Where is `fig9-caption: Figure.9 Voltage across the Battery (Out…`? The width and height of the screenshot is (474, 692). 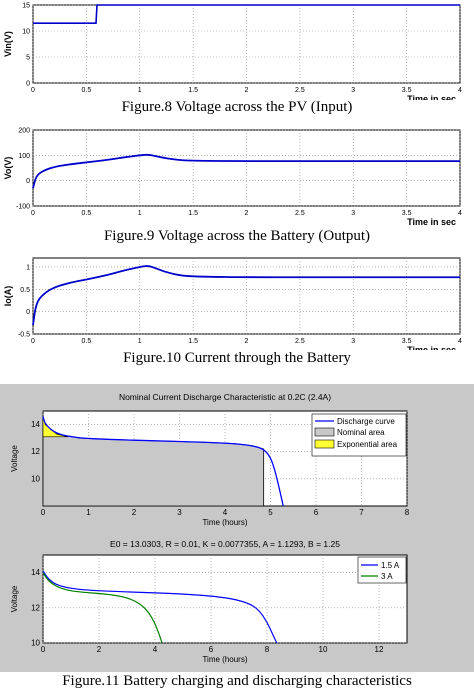 fig9-caption: Figure.9 Voltage across the Battery (Out… is located at coordinates (237, 236).